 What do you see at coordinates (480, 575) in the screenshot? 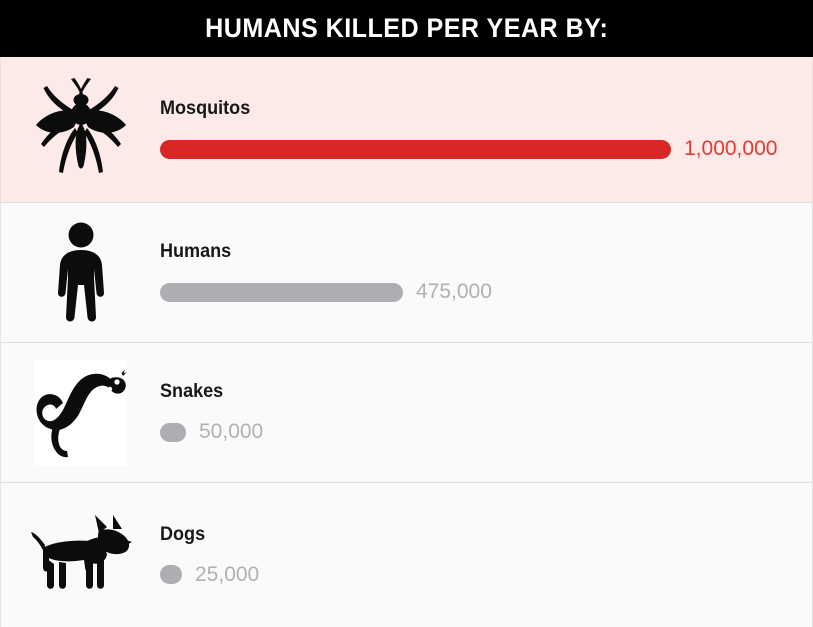
I see `bar-line-dogs: 25,000` at bounding box center [480, 575].